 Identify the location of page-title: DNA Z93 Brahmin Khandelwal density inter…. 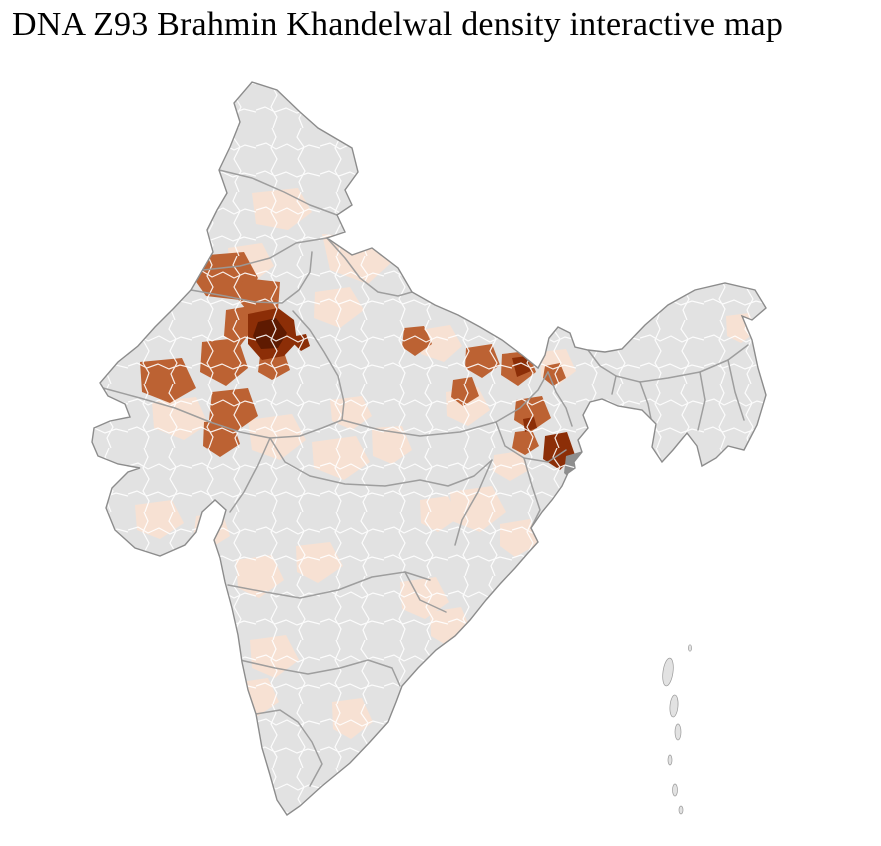
(398, 24).